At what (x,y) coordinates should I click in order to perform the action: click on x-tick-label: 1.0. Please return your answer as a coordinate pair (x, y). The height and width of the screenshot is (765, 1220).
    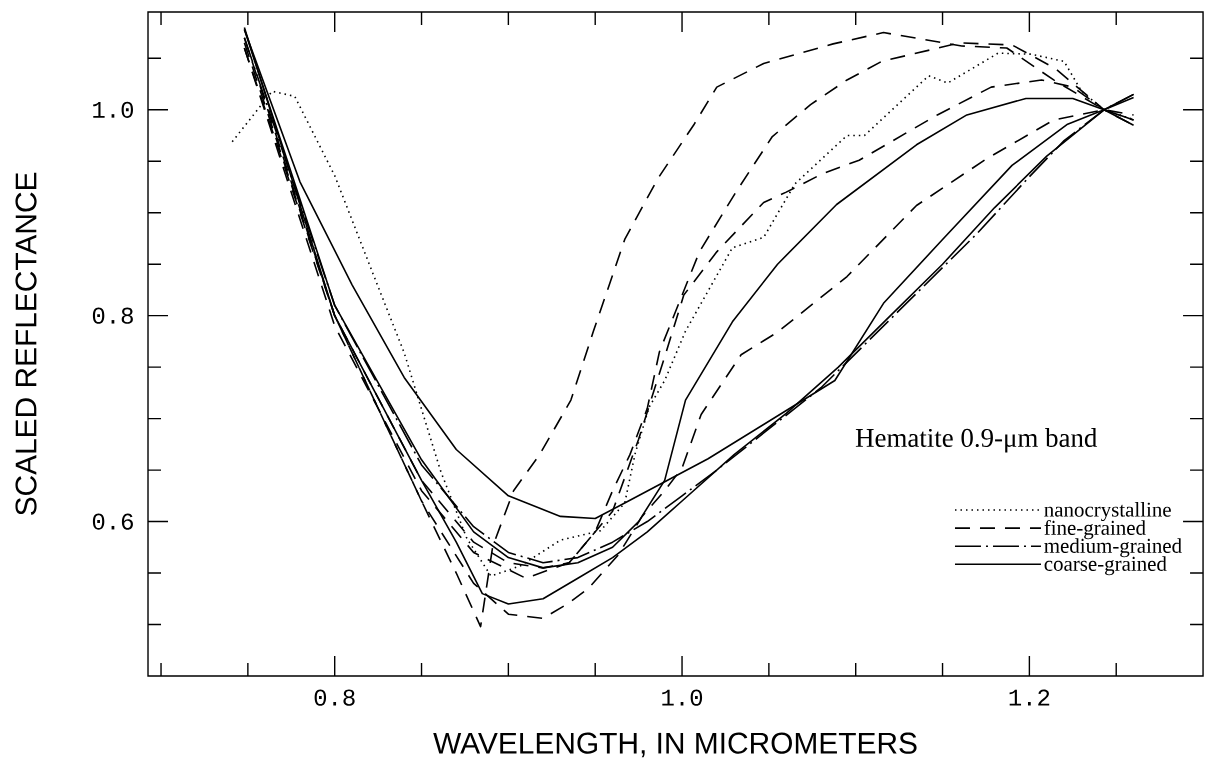
    Looking at the image, I should click on (682, 697).